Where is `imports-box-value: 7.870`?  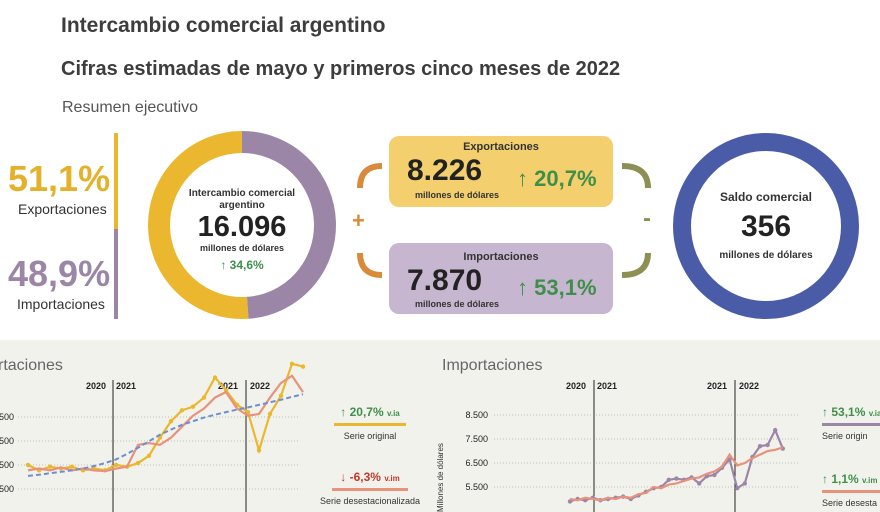 imports-box-value: 7.870 is located at coordinates (445, 280).